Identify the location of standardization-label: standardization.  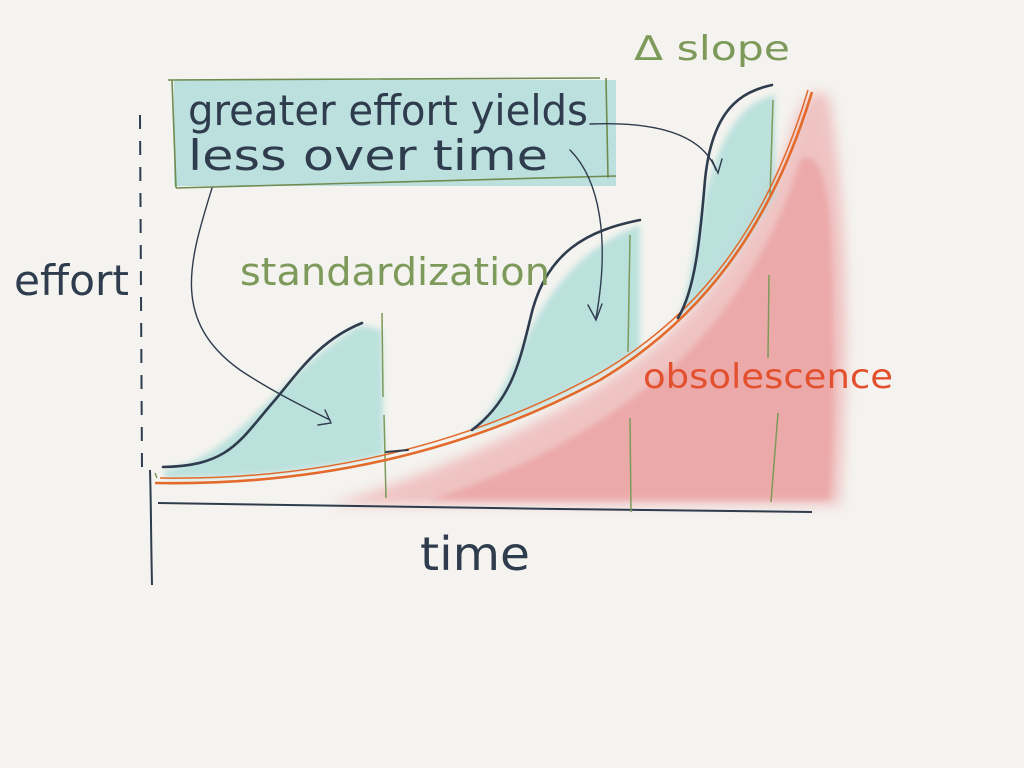
(395, 272).